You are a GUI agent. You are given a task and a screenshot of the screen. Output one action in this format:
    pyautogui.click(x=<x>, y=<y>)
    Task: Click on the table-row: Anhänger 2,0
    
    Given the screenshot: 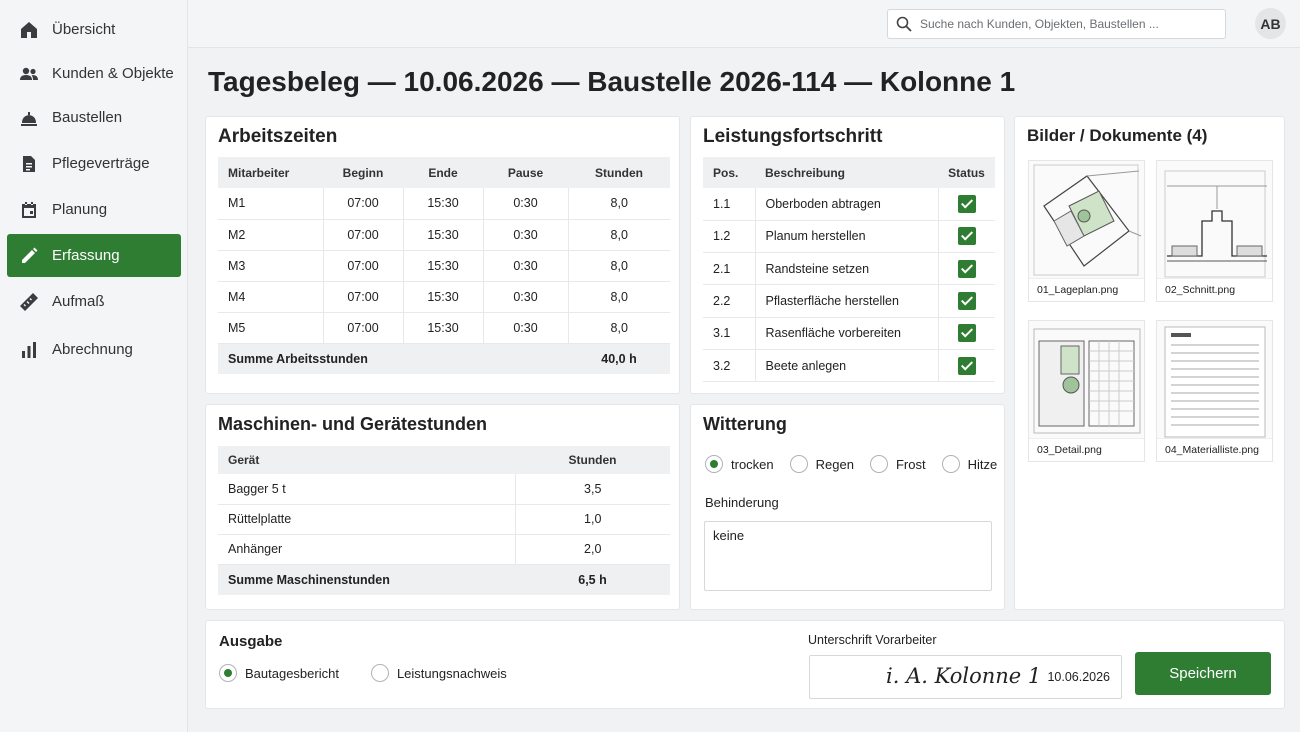 What is the action you would take?
    pyautogui.click(x=444, y=549)
    